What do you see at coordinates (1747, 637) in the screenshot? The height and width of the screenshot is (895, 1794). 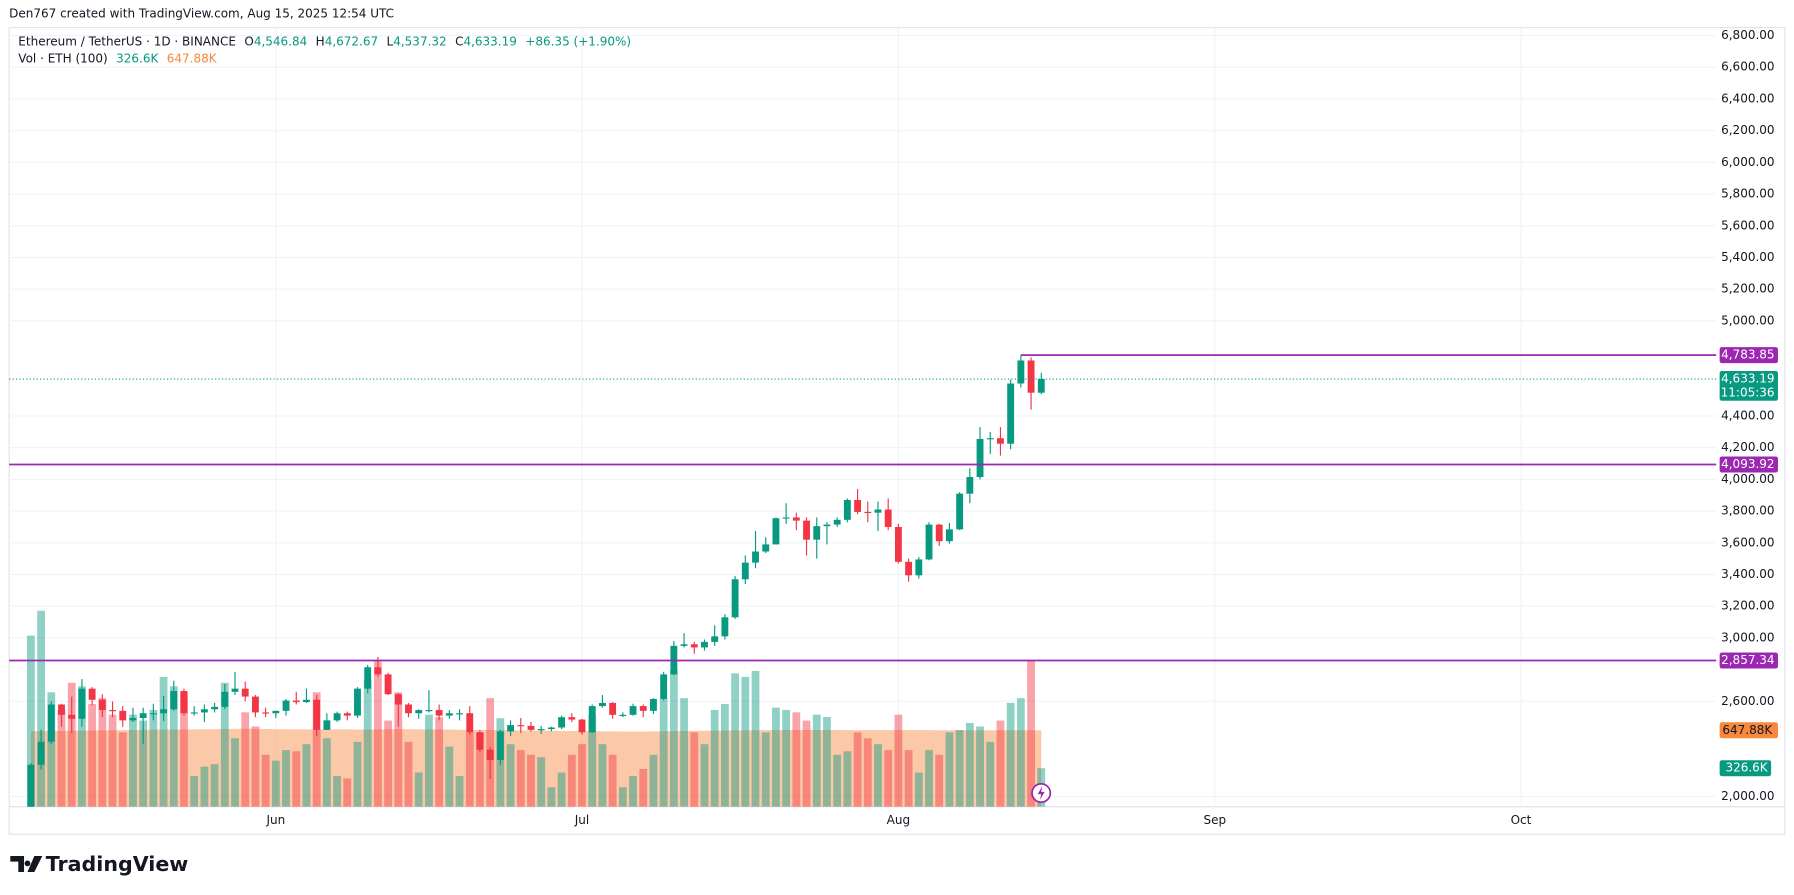 I see `y-tick-label: 3,000.00` at bounding box center [1747, 637].